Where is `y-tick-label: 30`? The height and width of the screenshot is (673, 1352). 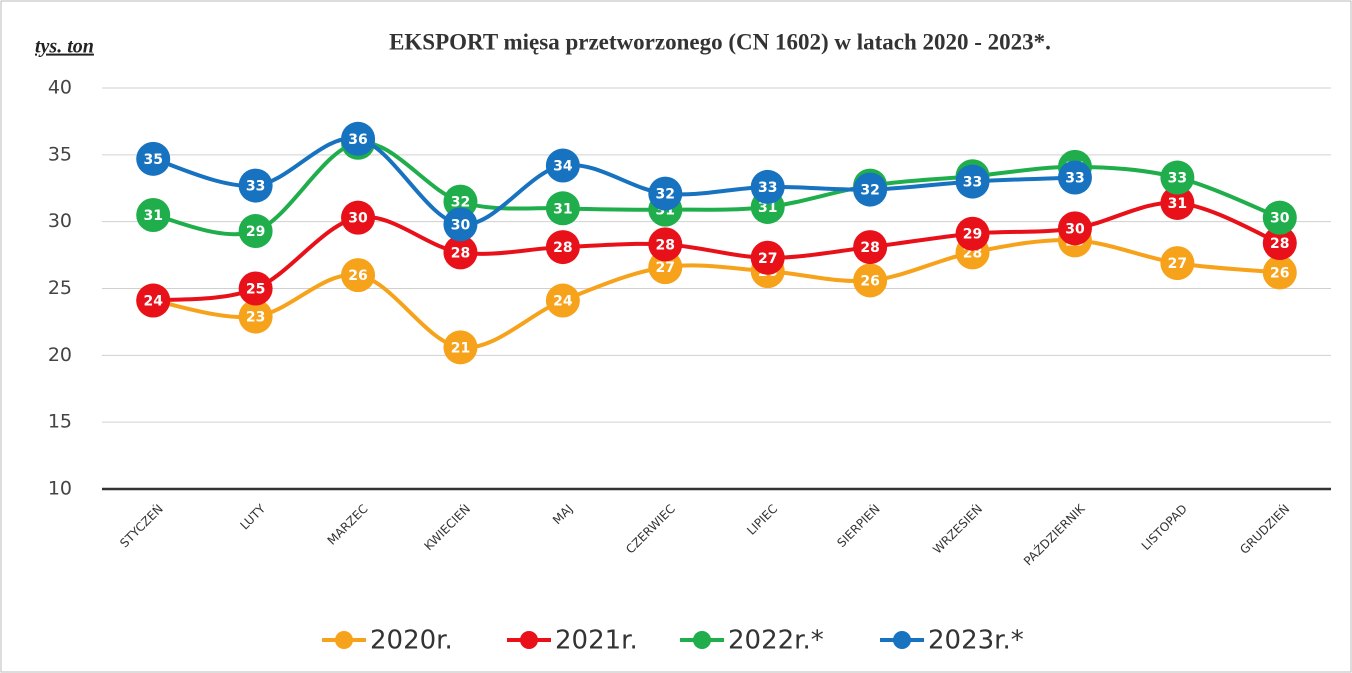
y-tick-label: 30 is located at coordinates (60, 221).